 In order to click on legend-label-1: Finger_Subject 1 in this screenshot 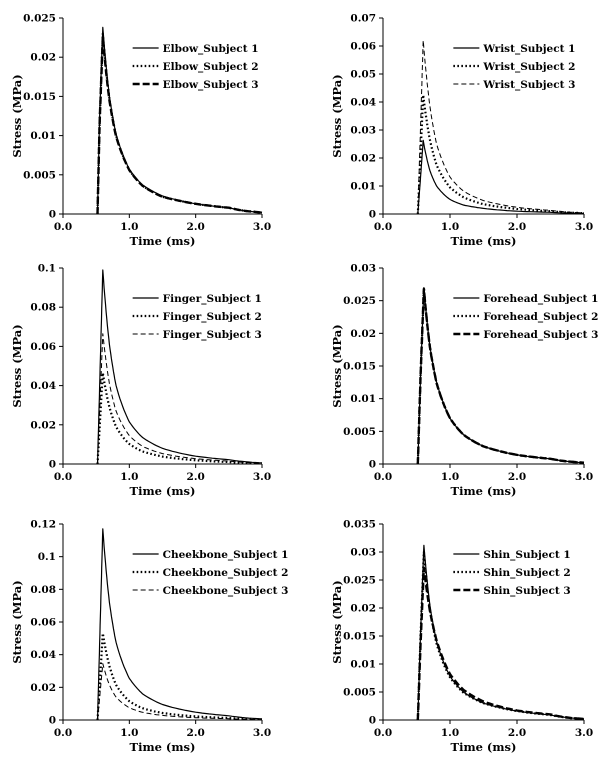, I will do `click(212, 299)`.